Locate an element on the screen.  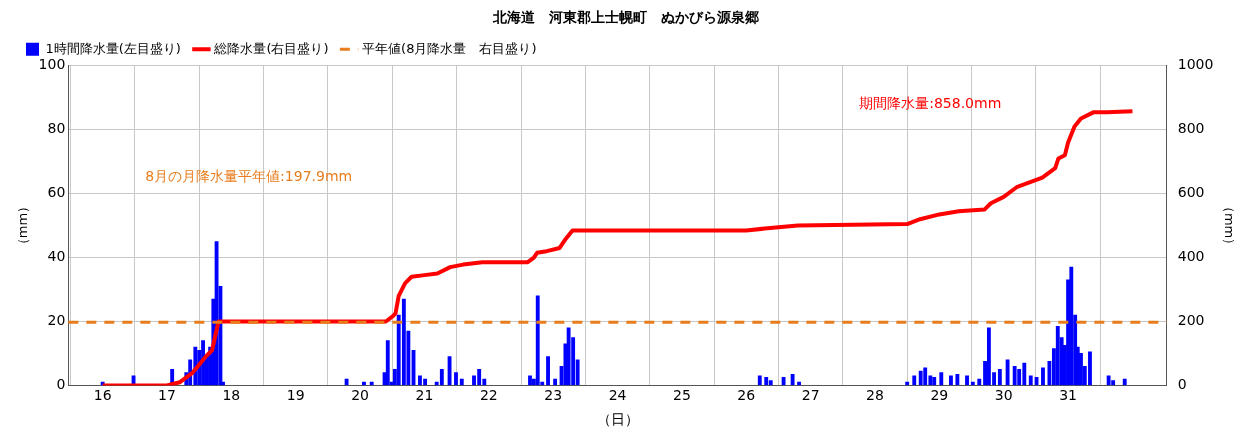
chart-title: 北海道 河東郡上士幌町 ぬかびら源泉郷 is located at coordinates (625, 17).